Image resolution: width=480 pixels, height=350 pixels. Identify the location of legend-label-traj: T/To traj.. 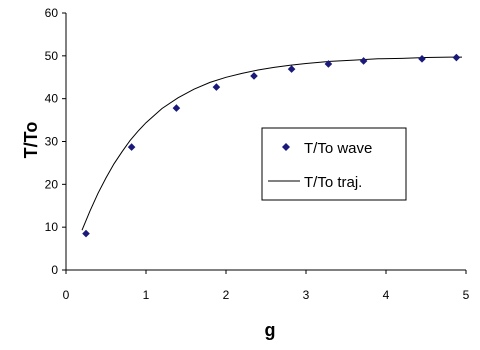
(333, 182).